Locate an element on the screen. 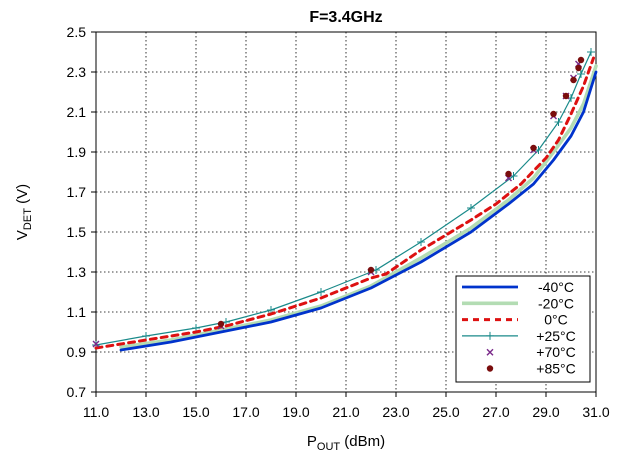 The width and height of the screenshot is (618, 460). chart-title: F=3.4GHz is located at coordinates (345, 17).